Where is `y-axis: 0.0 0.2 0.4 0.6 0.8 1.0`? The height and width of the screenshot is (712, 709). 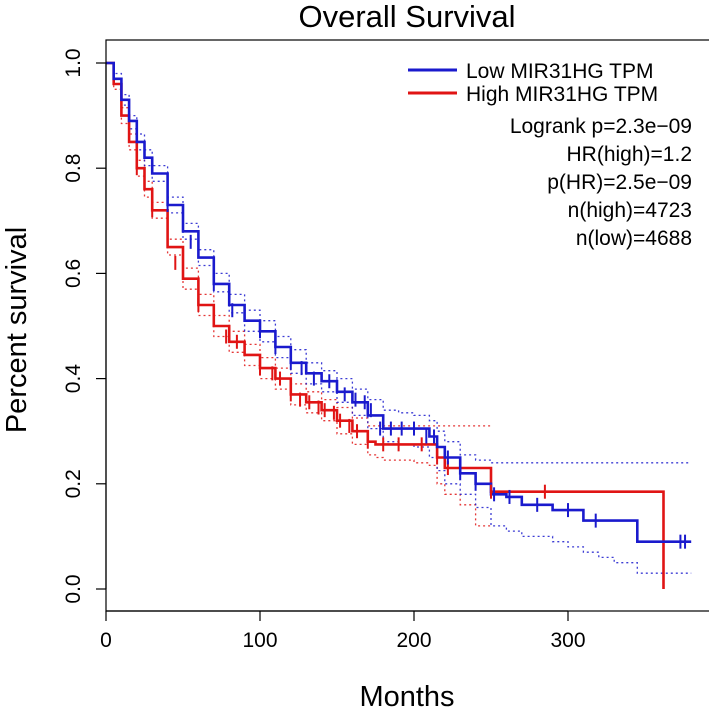
y-axis: 0.0 0.2 0.4 0.6 0.8 1.0 is located at coordinates (84, 326).